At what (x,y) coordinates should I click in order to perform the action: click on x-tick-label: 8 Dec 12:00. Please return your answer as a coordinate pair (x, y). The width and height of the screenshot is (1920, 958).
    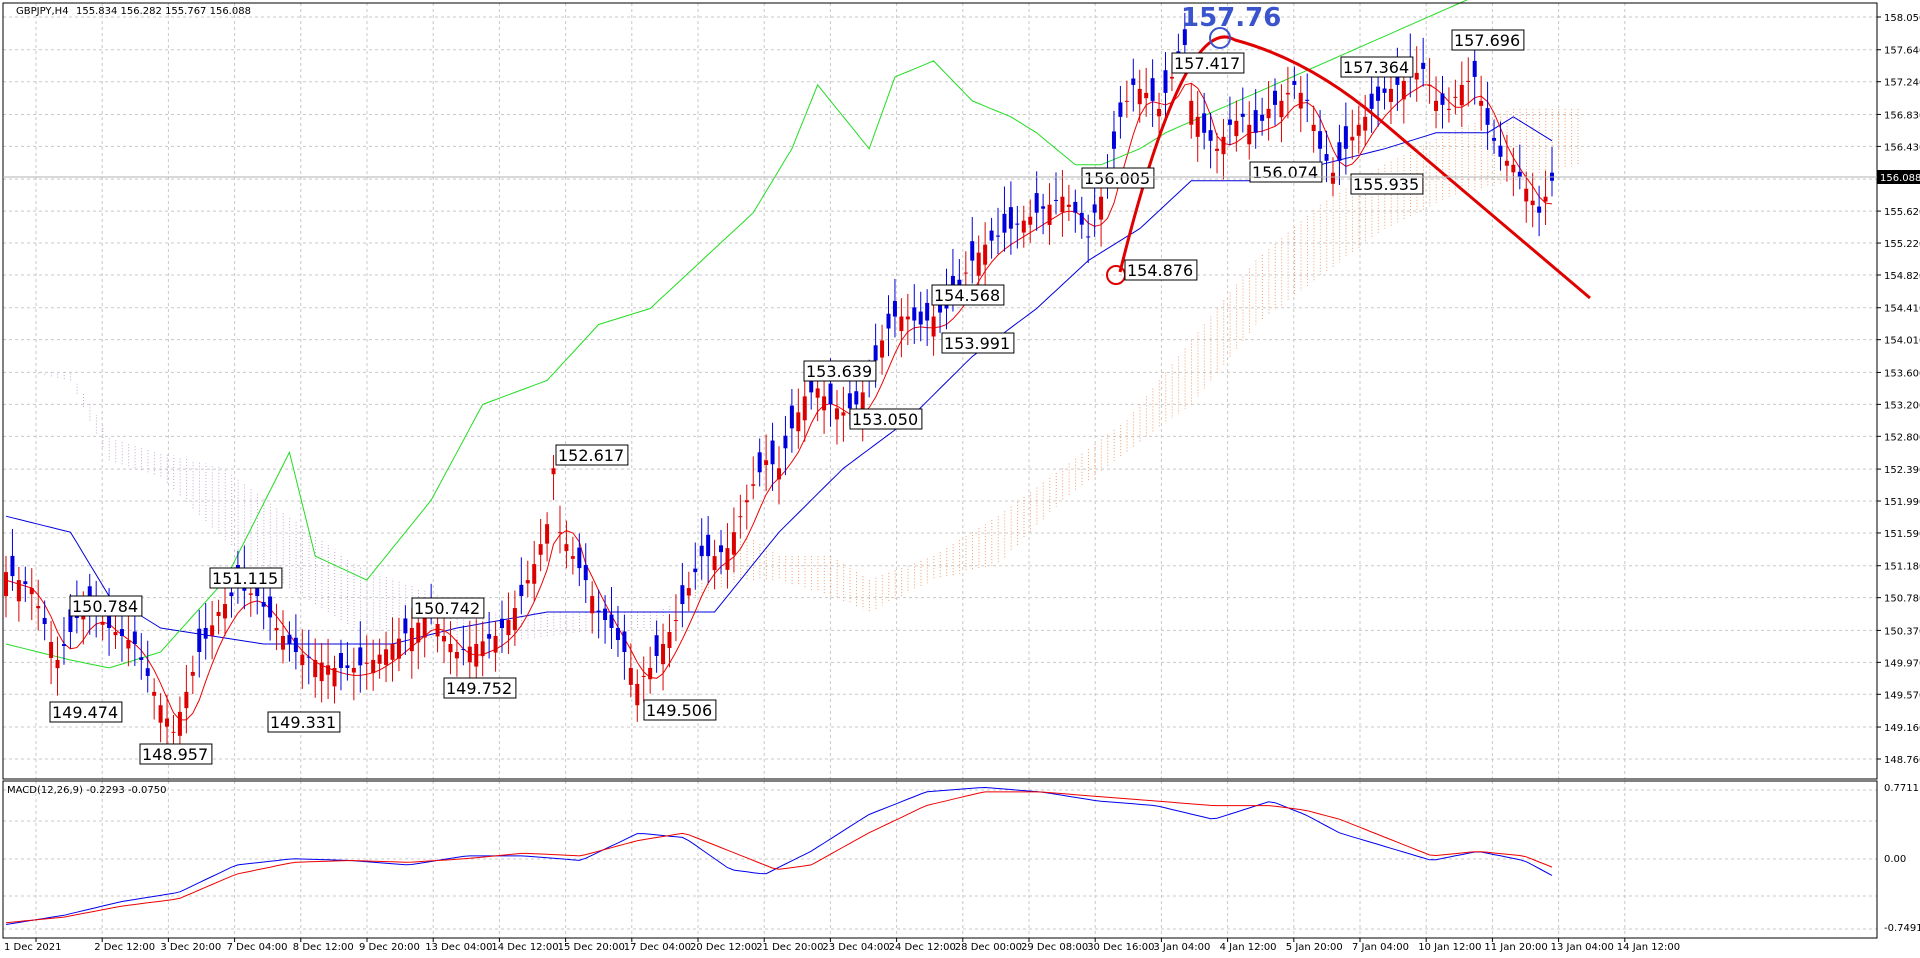
    Looking at the image, I should click on (323, 947).